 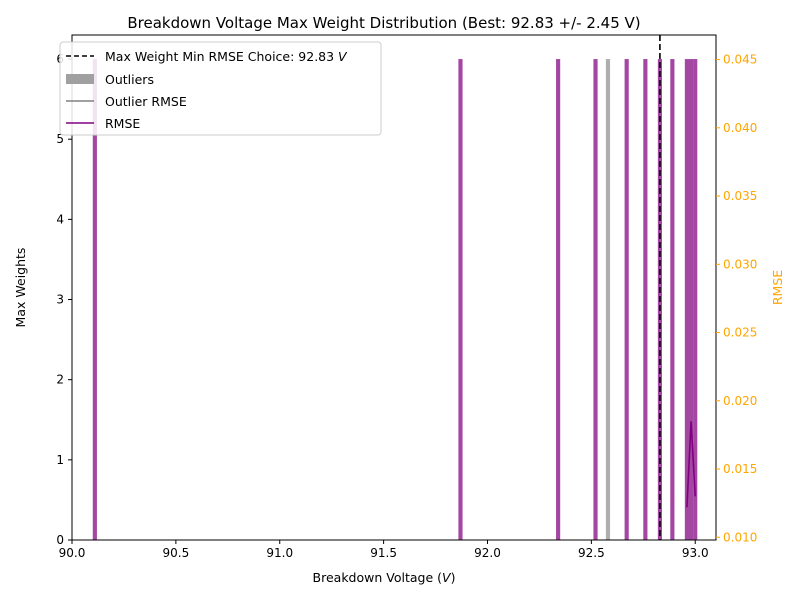 What do you see at coordinates (60, 300) in the screenshot?
I see `y-tick-label: 3` at bounding box center [60, 300].